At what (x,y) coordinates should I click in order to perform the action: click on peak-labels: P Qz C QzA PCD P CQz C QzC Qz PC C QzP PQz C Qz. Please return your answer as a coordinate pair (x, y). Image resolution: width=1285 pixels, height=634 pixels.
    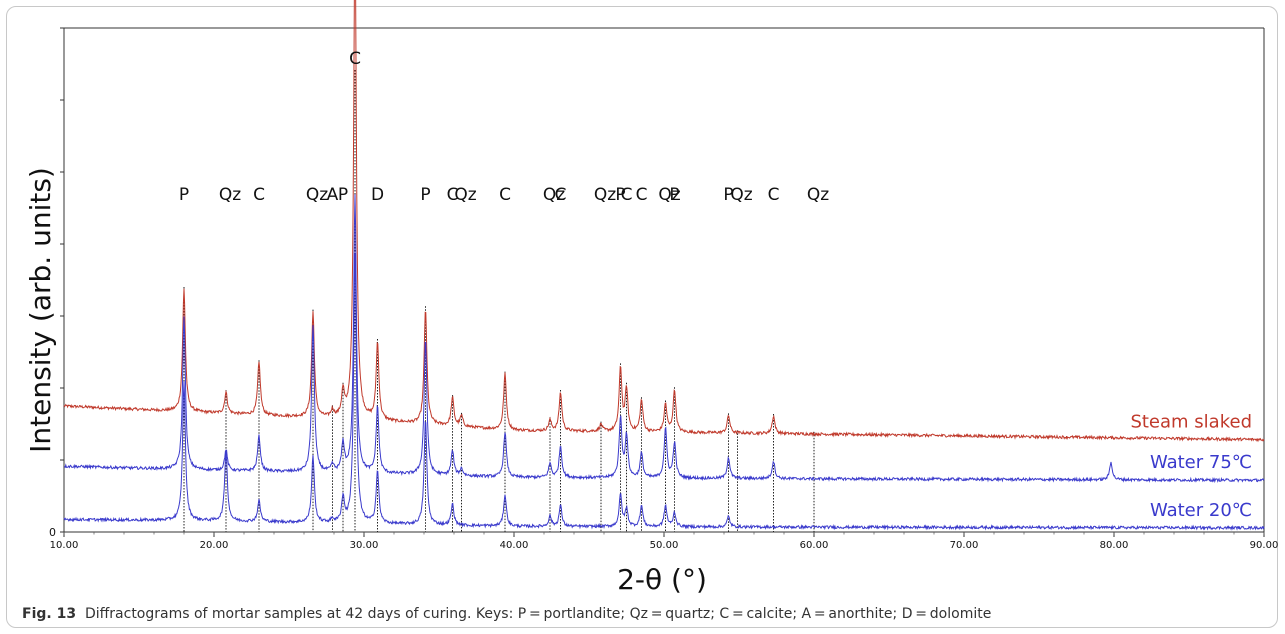
    Looking at the image, I should click on (504, 127).